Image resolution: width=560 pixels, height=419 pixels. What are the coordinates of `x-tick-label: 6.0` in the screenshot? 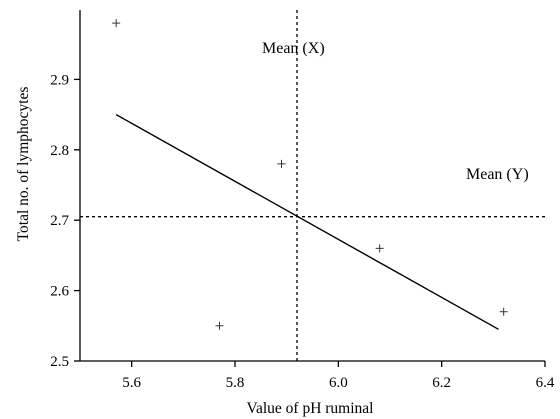 It's located at (338, 383).